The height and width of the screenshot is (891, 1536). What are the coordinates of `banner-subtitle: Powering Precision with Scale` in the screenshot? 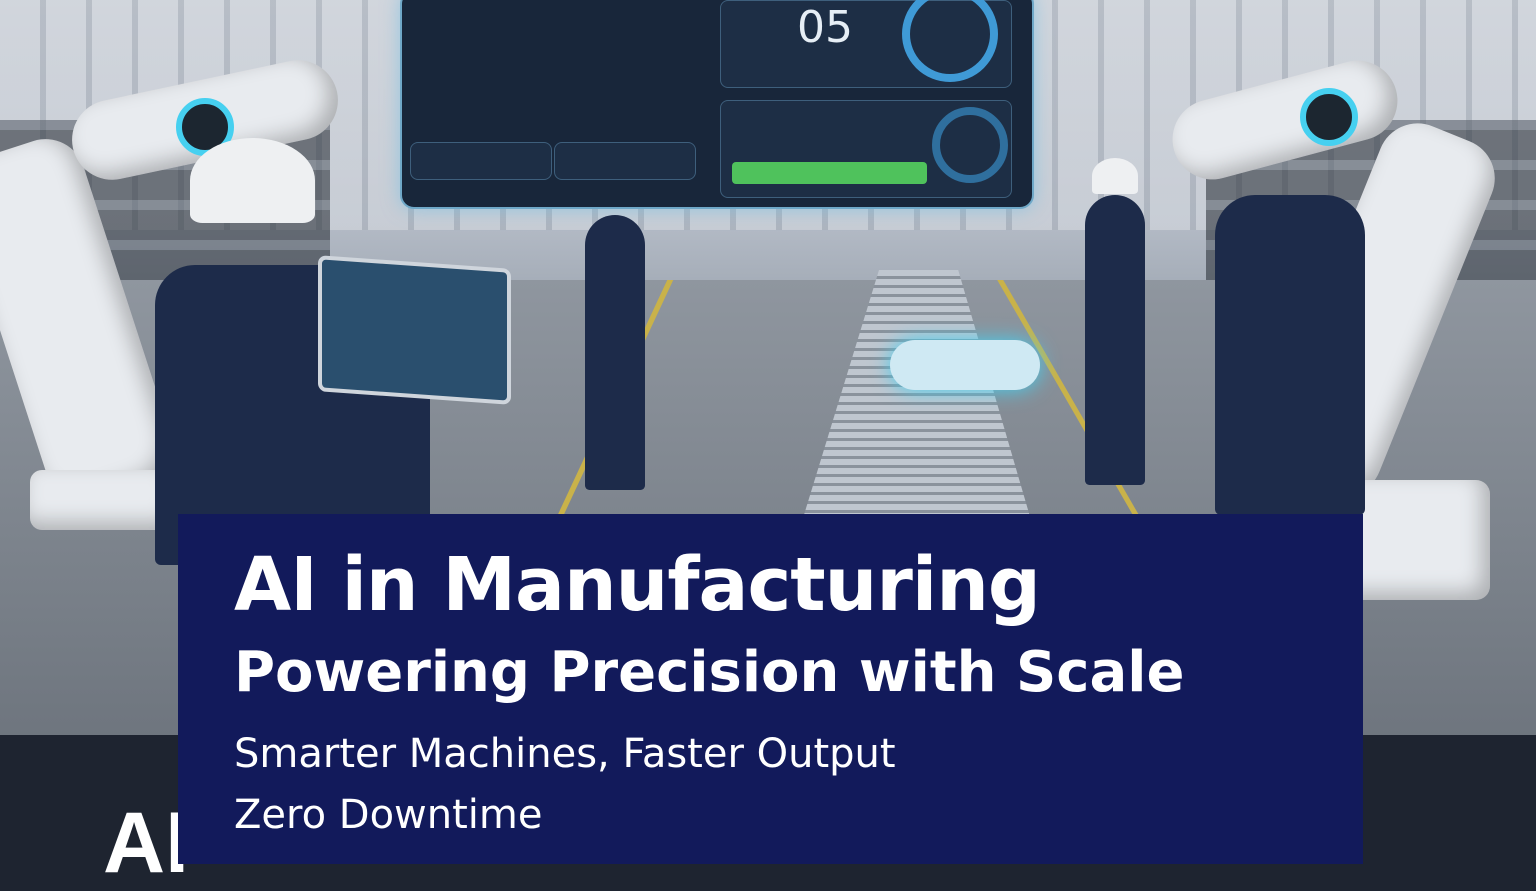 It's located at (709, 672).